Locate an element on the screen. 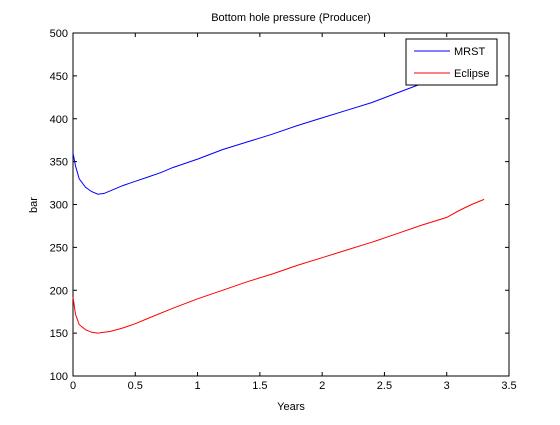  y-tick-label: 500 is located at coordinates (59, 34).